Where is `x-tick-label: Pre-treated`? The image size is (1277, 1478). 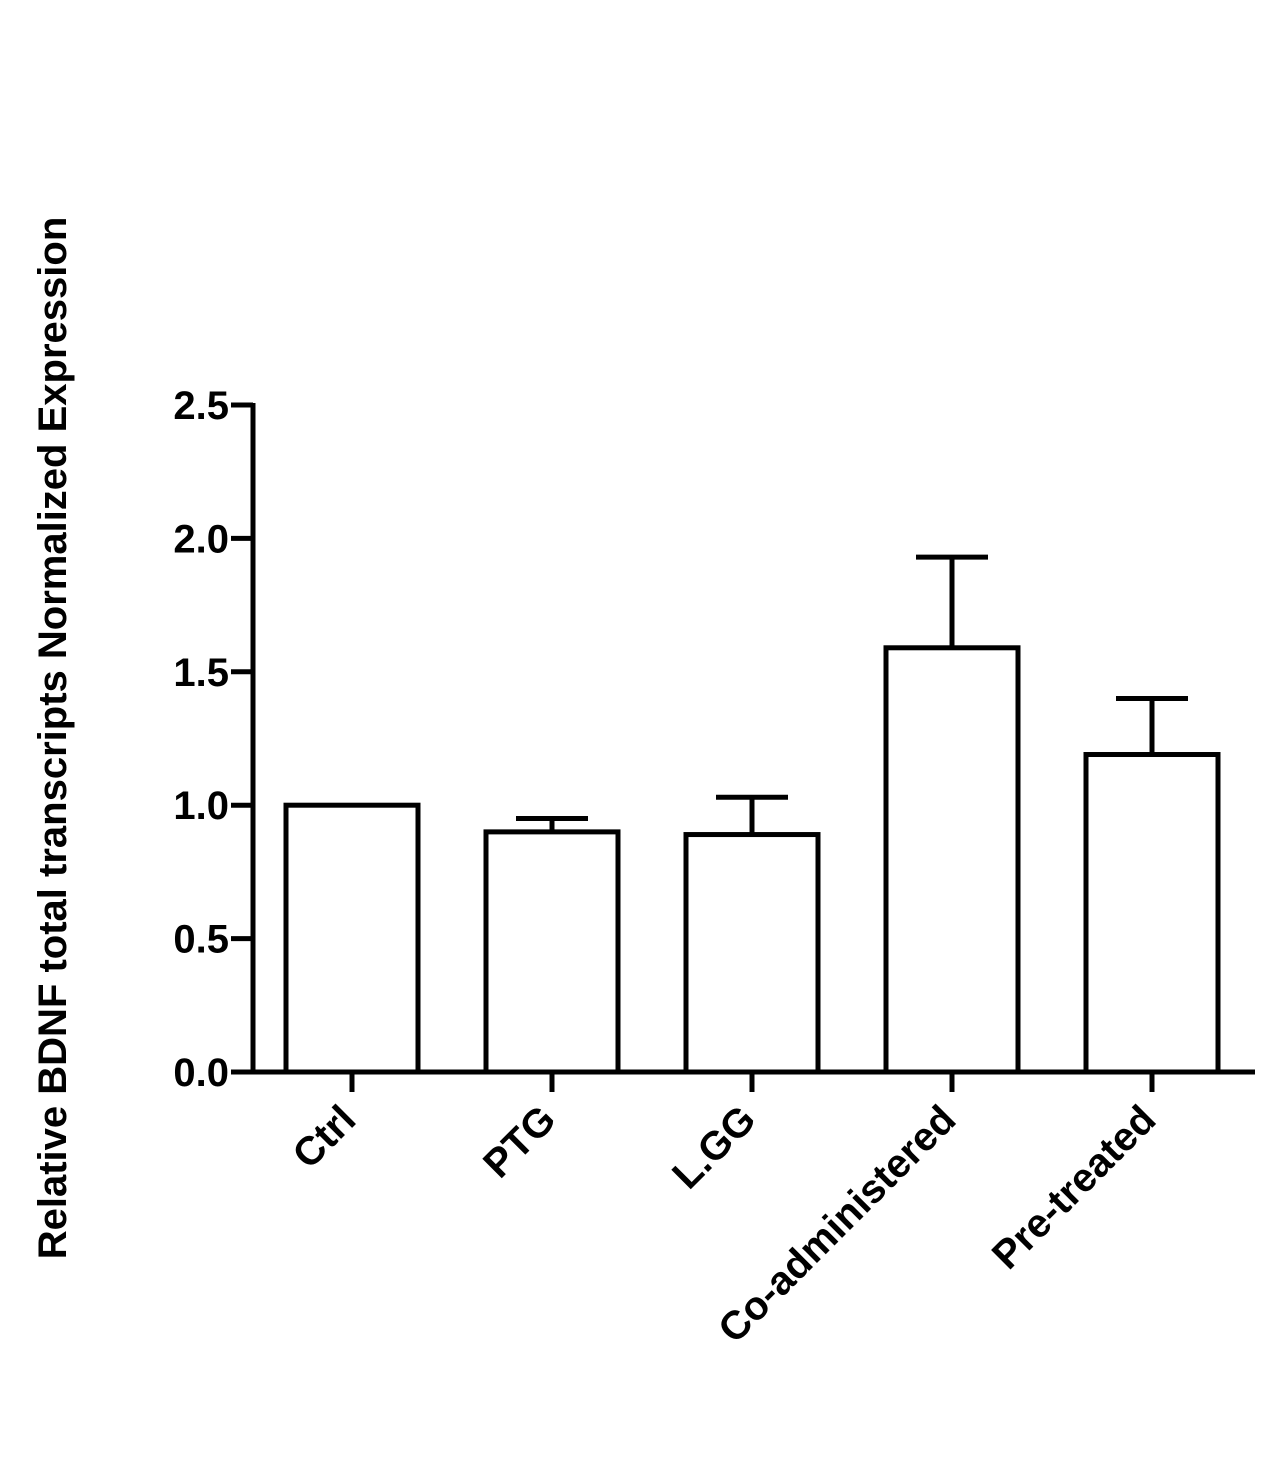
x-tick-label: Pre-treated is located at coordinates (1074, 1187).